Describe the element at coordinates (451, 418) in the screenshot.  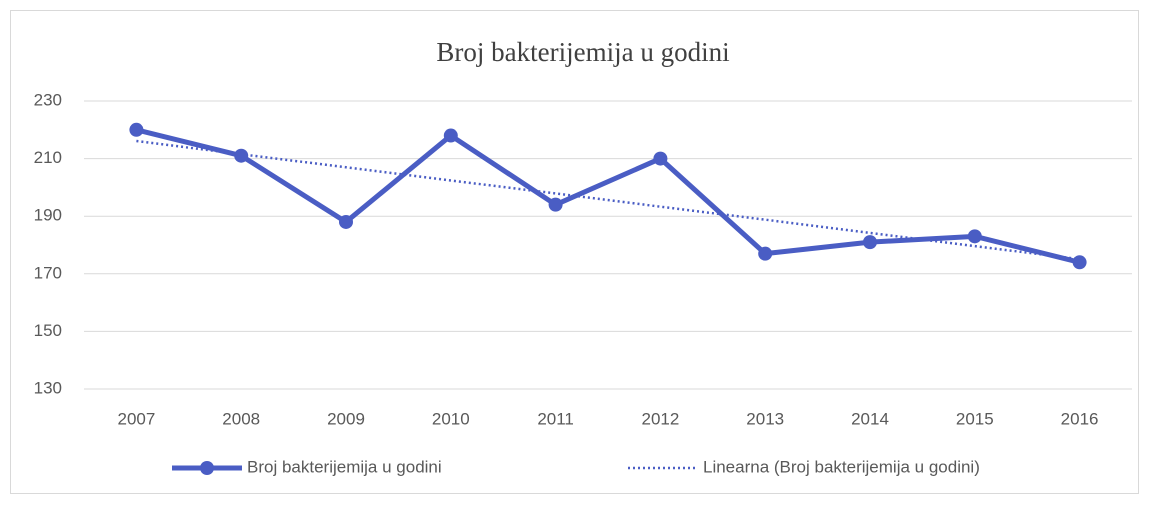
I see `x-tick-label: 2010` at that location.